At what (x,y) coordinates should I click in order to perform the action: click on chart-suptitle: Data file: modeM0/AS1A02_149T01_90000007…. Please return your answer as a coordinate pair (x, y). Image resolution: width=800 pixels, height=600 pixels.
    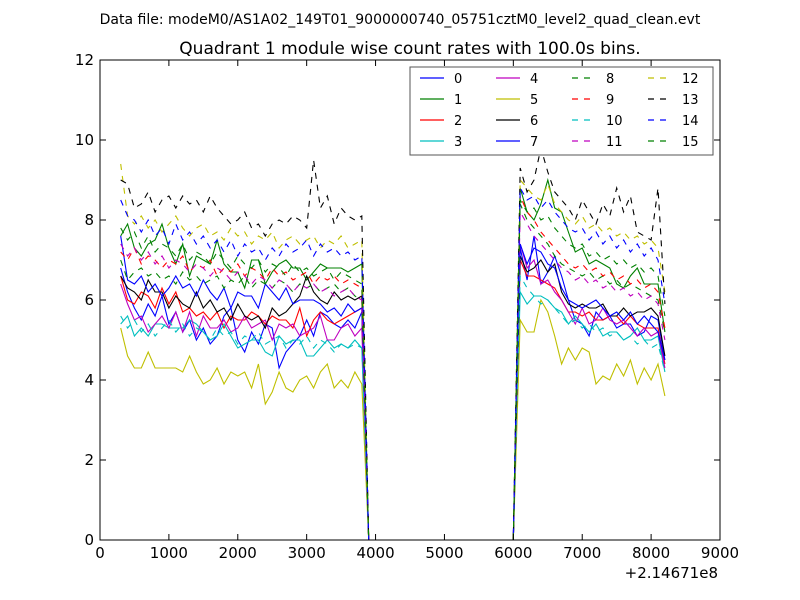
    Looking at the image, I should click on (400, 20).